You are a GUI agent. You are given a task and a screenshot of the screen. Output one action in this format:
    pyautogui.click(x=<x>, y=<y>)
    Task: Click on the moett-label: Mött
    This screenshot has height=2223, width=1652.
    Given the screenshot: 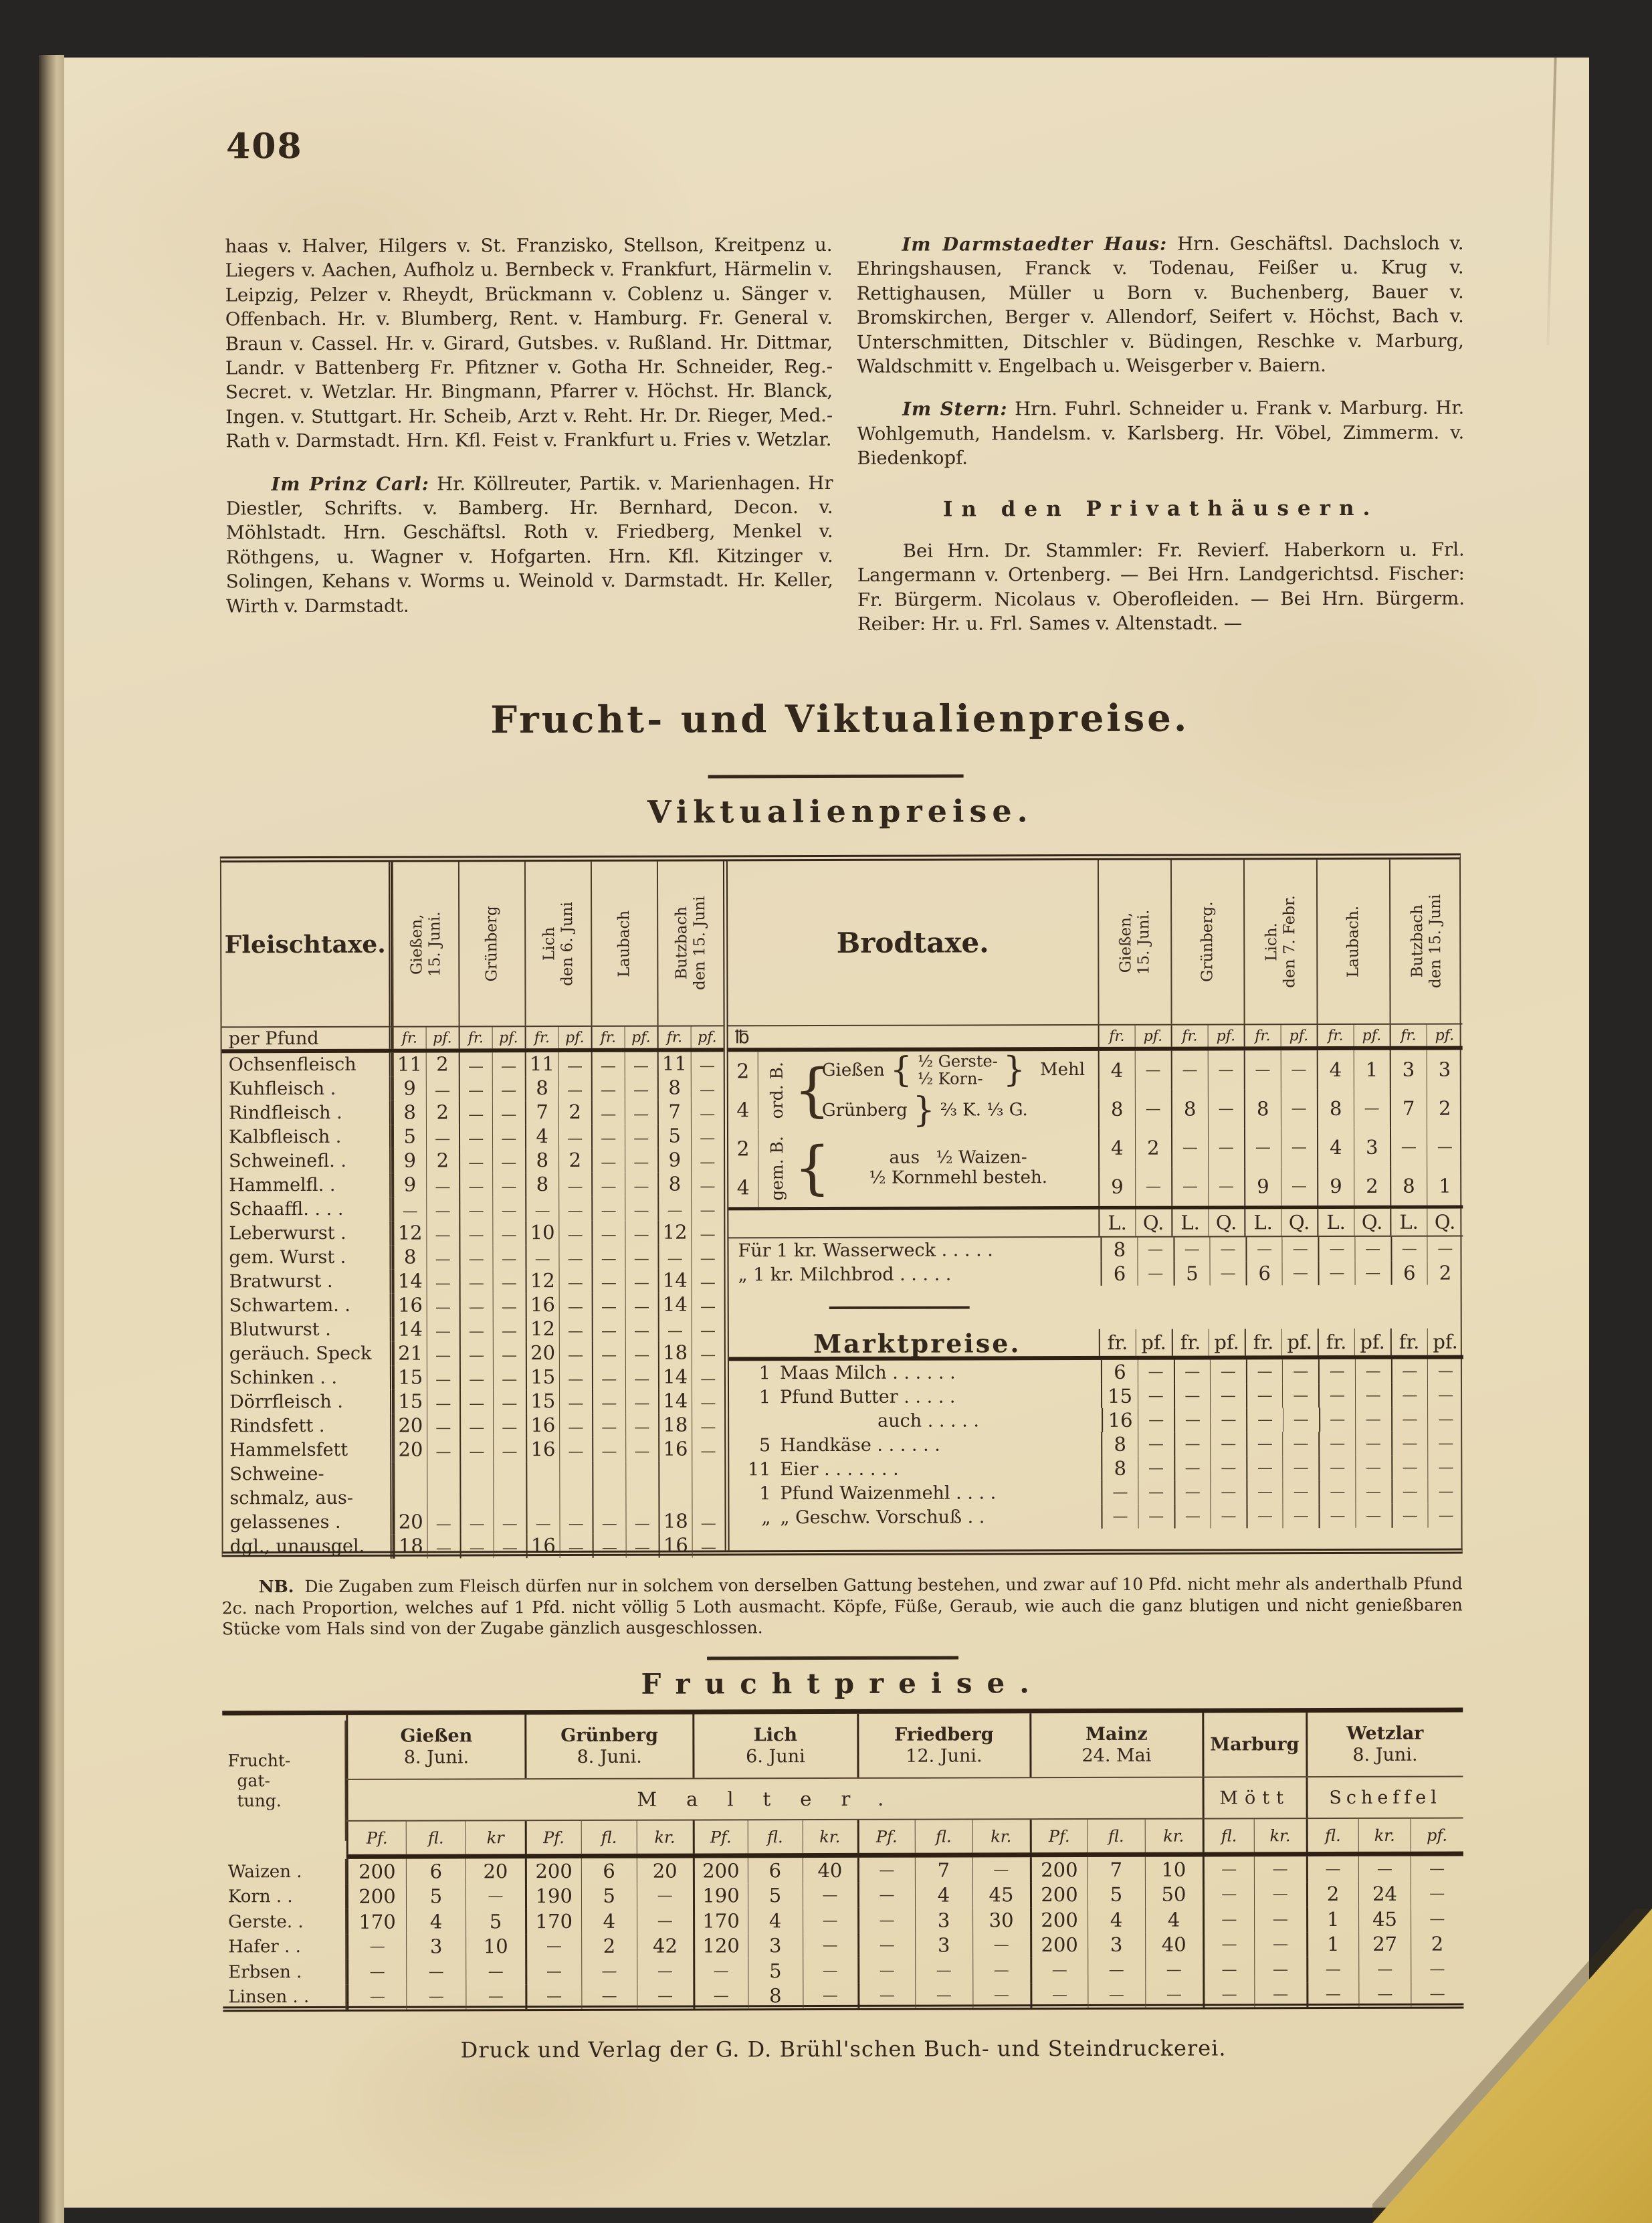 What is the action you would take?
    pyautogui.click(x=1254, y=1797)
    